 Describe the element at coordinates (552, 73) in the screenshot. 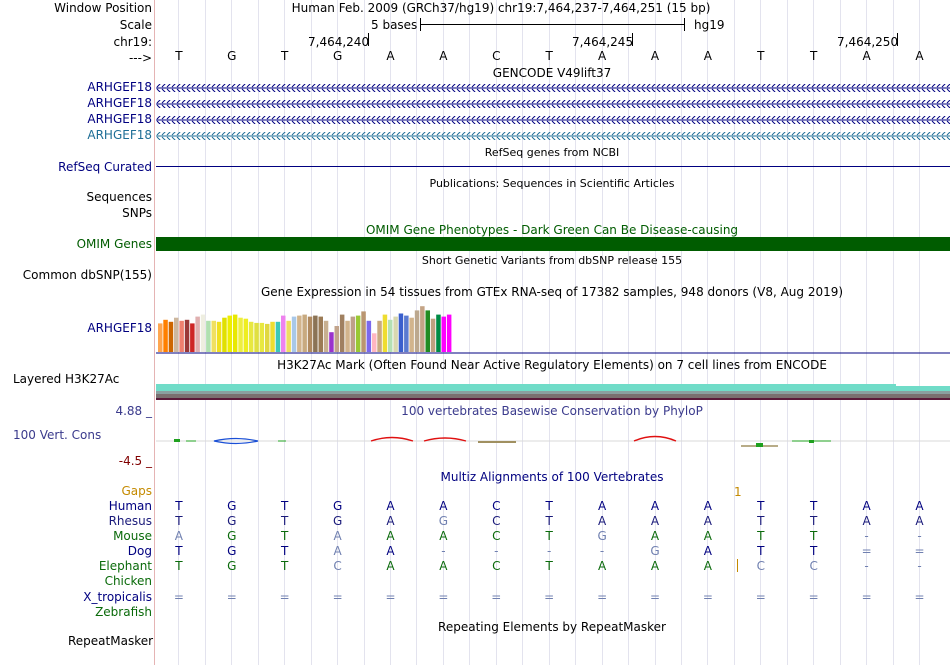

I see `gencode-track-title: GENCODE V49lift37` at that location.